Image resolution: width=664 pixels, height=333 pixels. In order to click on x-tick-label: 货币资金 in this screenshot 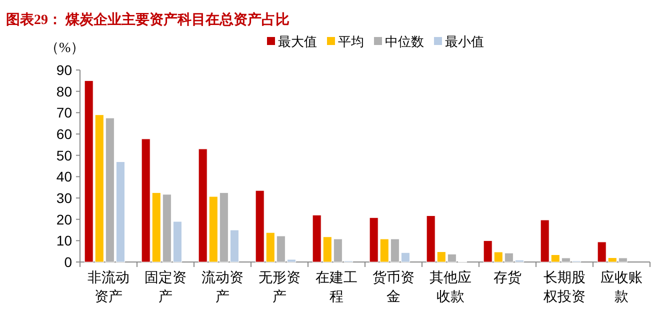, I will do `click(393, 287)`.